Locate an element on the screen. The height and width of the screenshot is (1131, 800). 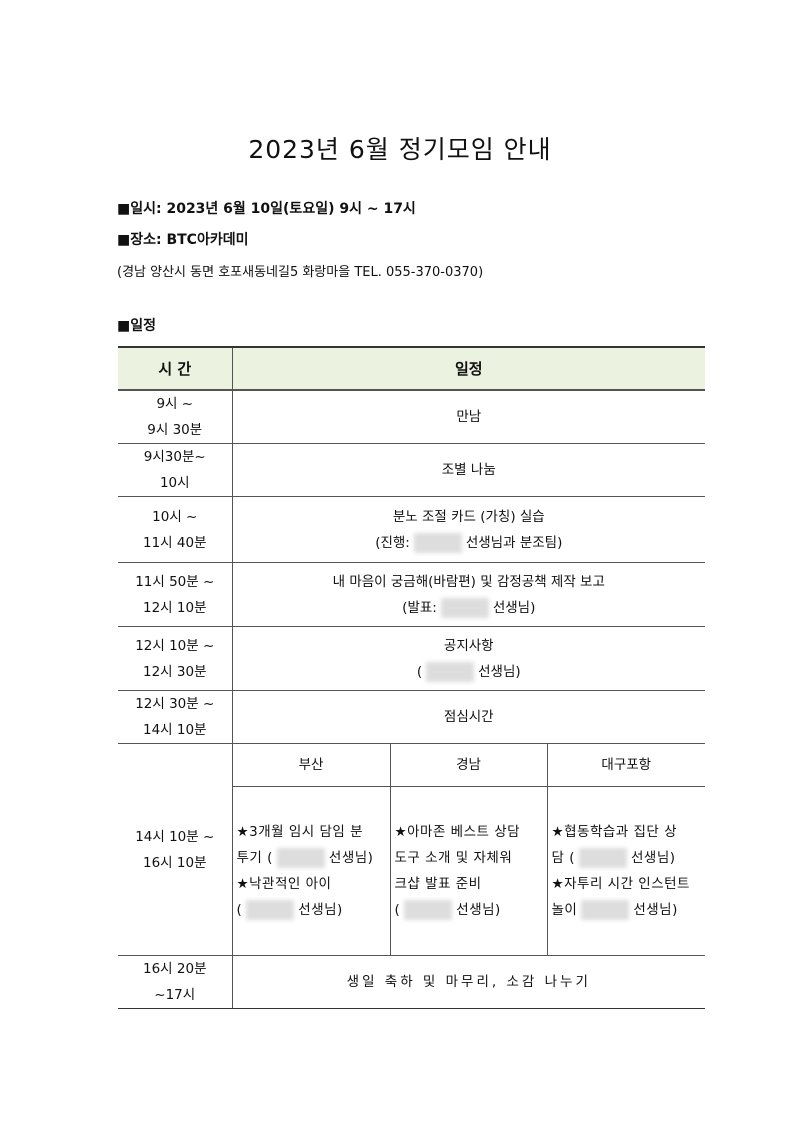
event-text: (진행: is located at coordinates (392, 542).